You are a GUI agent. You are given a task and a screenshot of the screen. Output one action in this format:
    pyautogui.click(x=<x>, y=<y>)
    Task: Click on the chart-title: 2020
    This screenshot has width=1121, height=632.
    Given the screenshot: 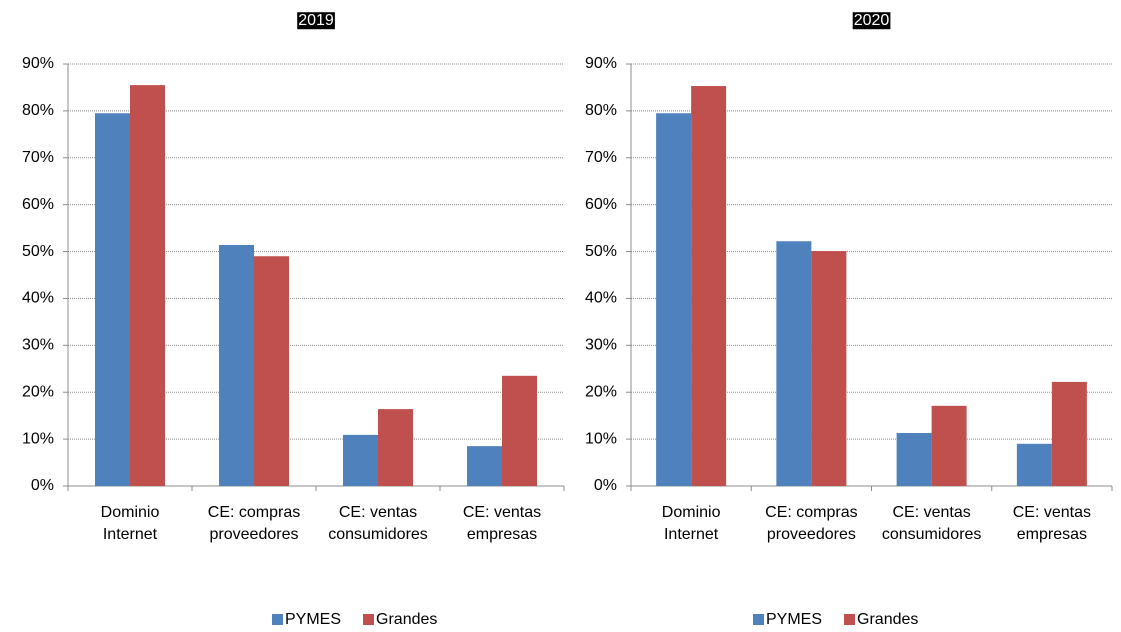 What is the action you would take?
    pyautogui.click(x=872, y=20)
    